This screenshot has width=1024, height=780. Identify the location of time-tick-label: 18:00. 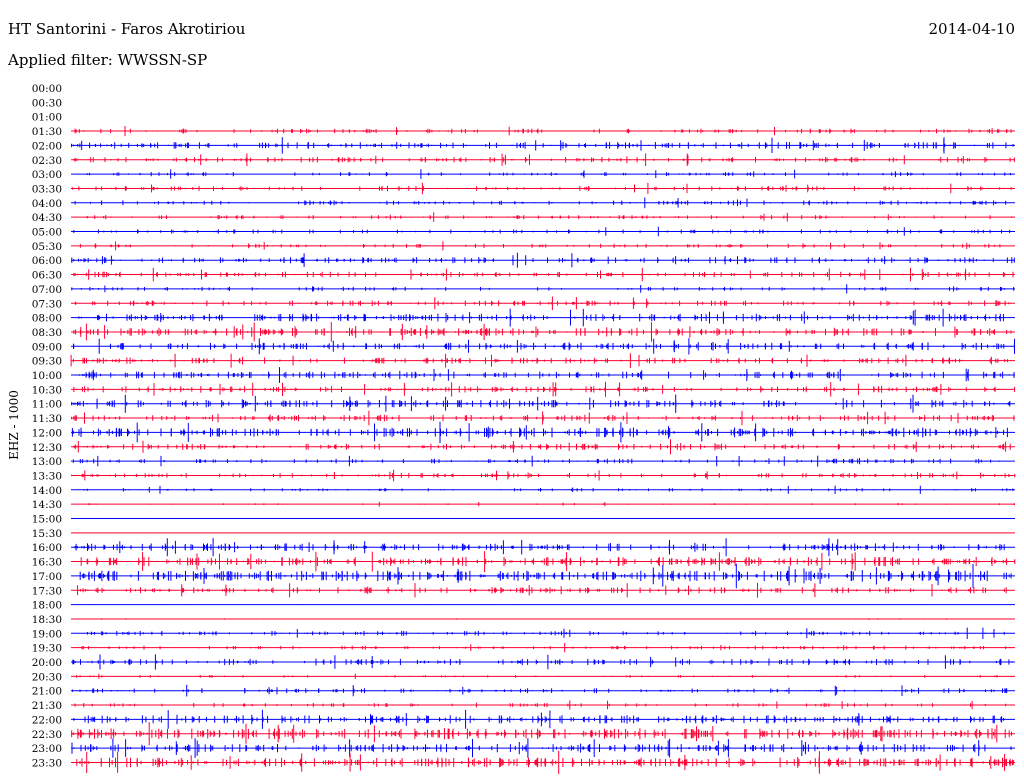
(47, 606).